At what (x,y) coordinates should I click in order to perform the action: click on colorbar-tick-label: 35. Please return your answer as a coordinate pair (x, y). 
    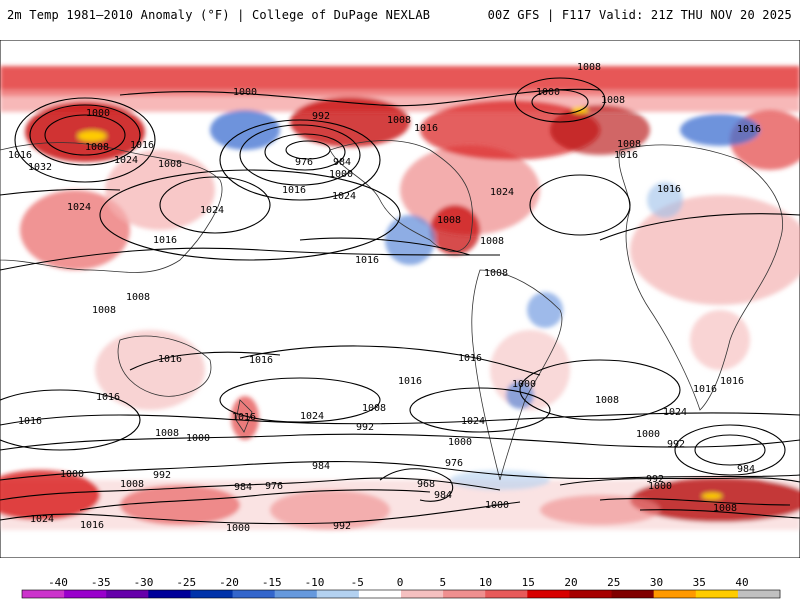
    Looking at the image, I should click on (699, 582).